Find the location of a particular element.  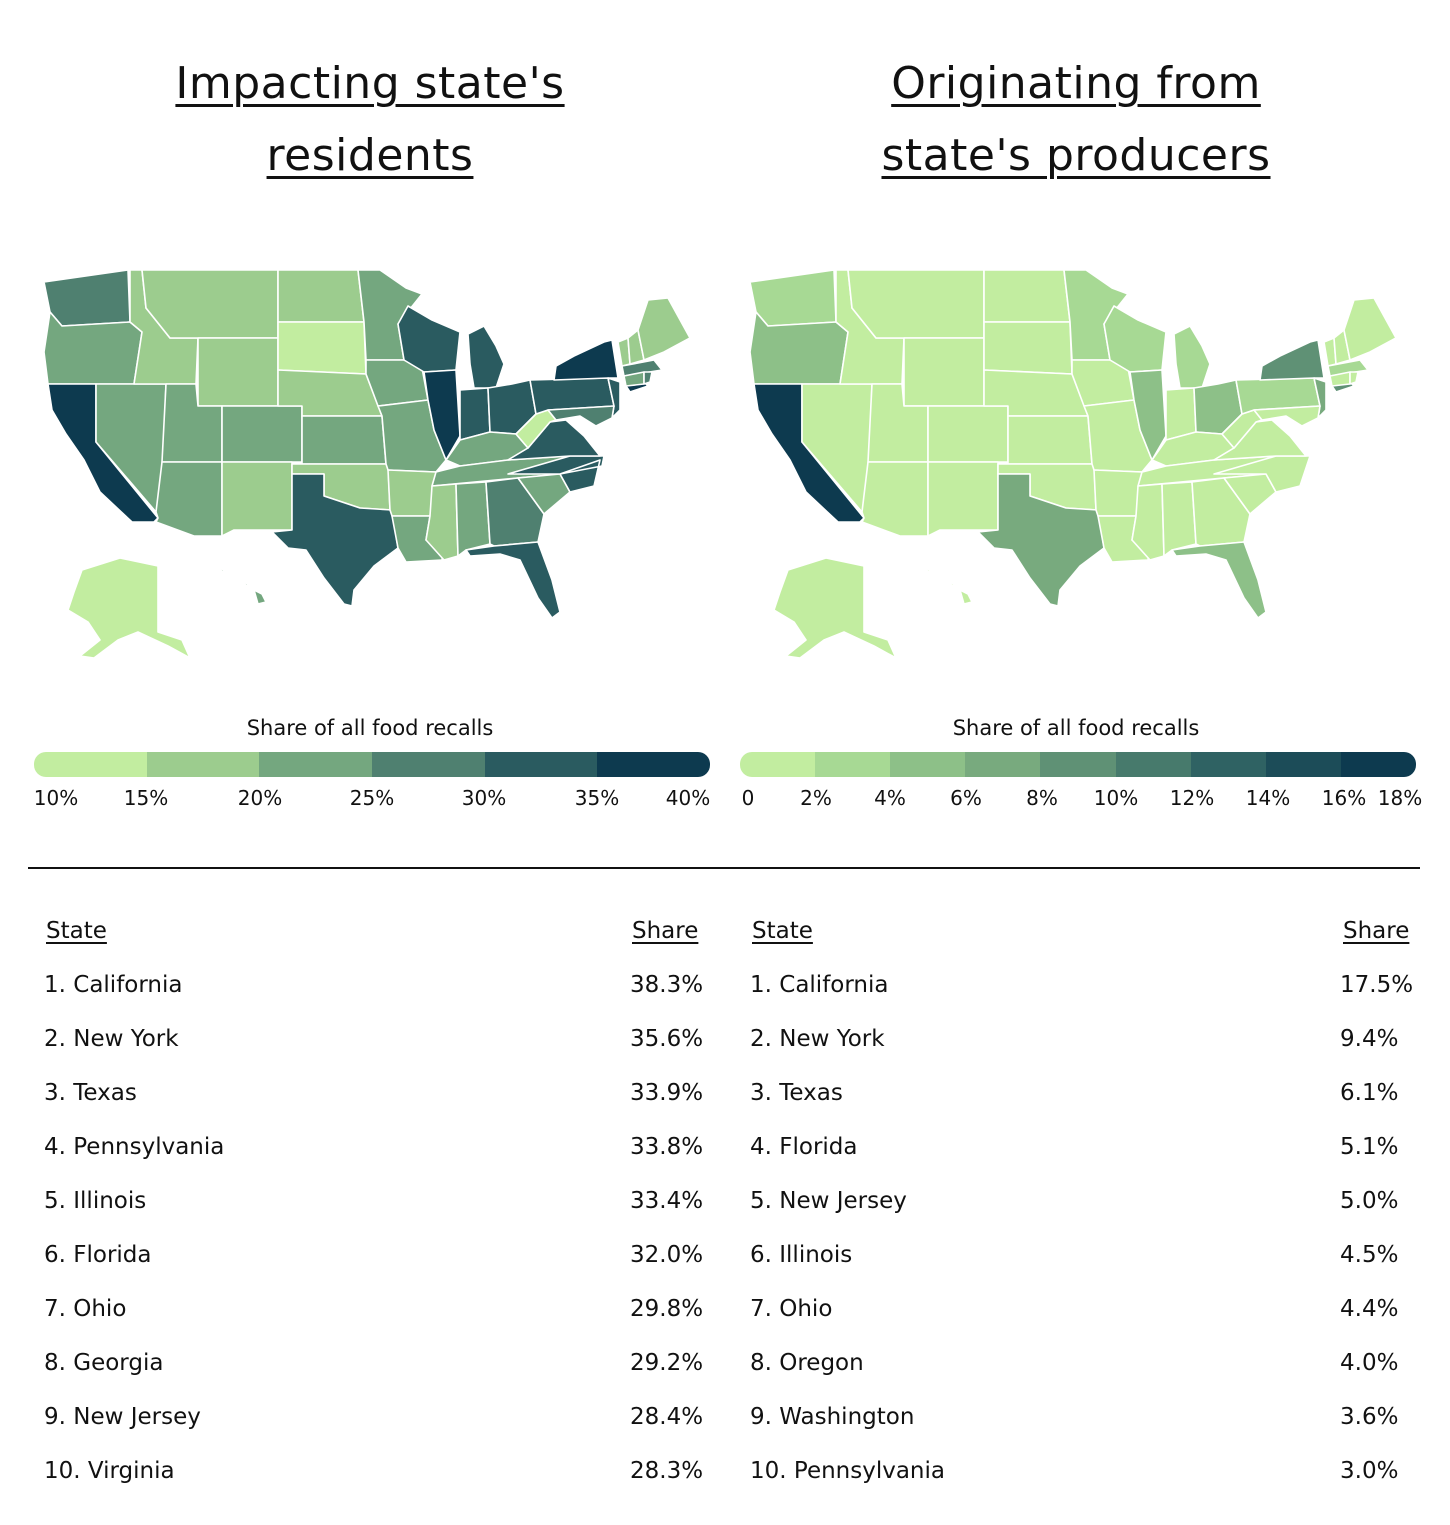

right-row-state: 1. California is located at coordinates (819, 985).